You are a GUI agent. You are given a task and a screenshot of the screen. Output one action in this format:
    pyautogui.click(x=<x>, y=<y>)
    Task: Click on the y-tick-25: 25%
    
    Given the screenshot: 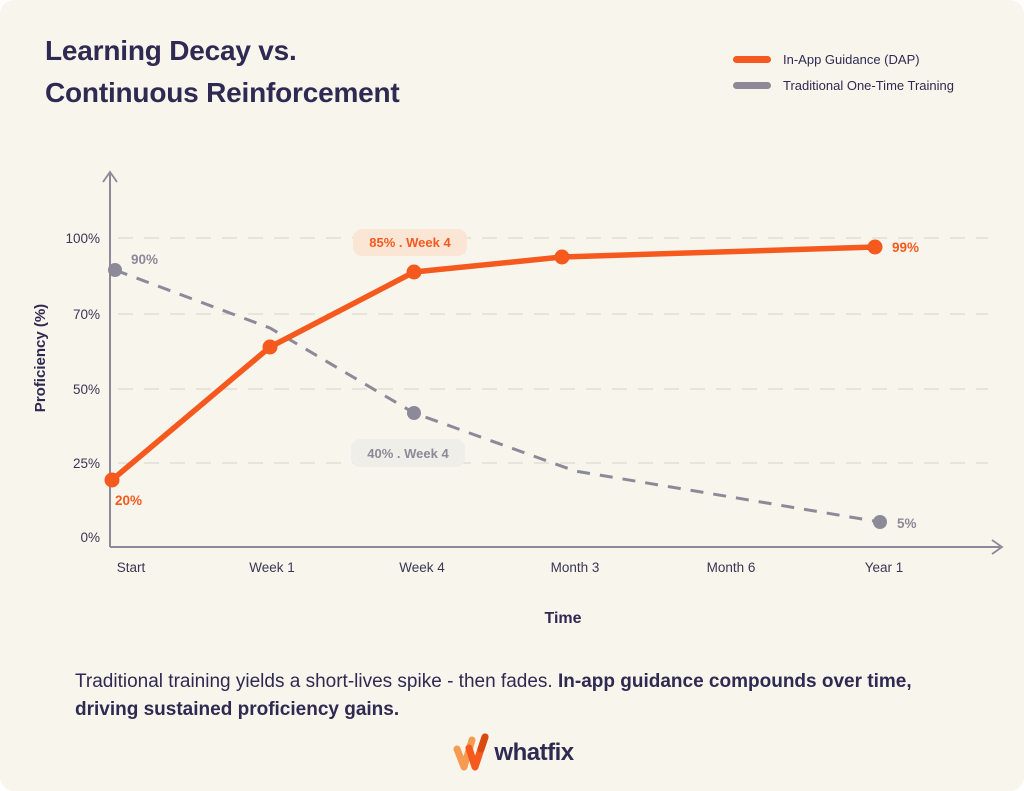 What is the action you would take?
    pyautogui.click(x=86, y=463)
    